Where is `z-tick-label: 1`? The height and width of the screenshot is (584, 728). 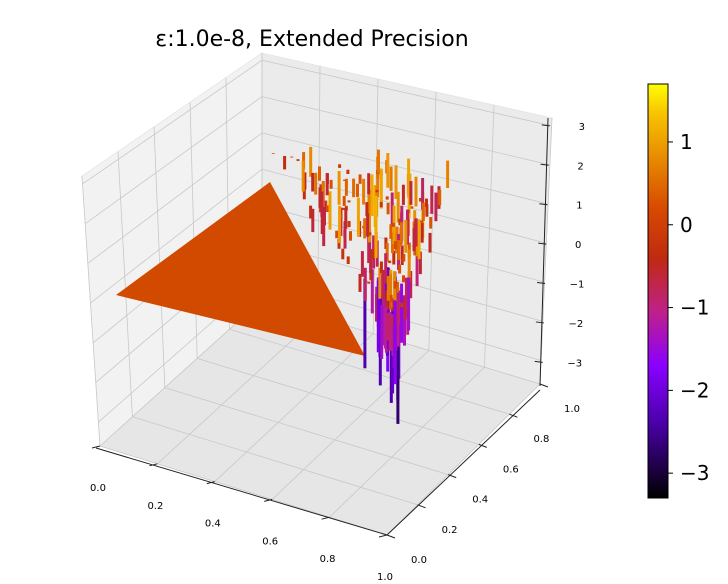 z-tick-label: 1 is located at coordinates (579, 206).